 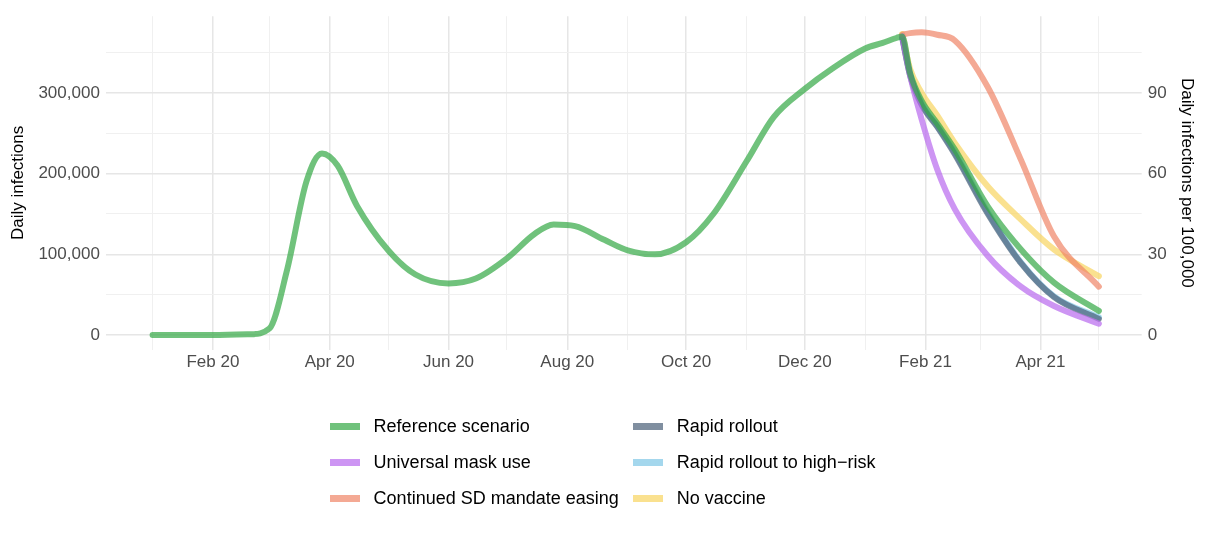 I want to click on x-tick-label: Dec 20, so click(x=804, y=362).